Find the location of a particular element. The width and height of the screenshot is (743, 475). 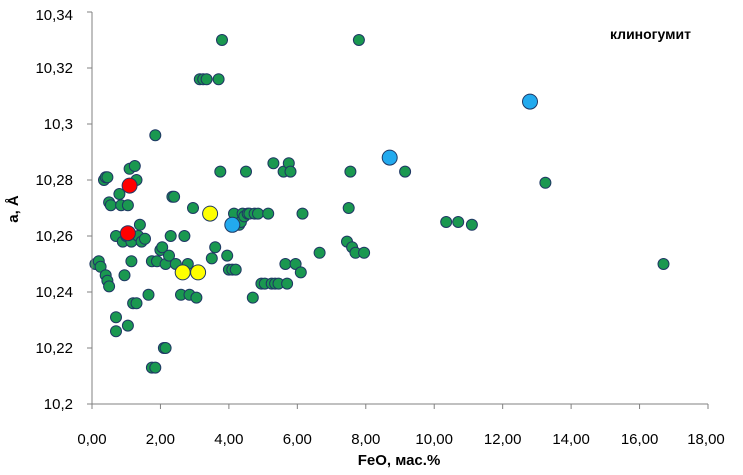

x-axis-title: FeO, мас.% is located at coordinates (399, 460).